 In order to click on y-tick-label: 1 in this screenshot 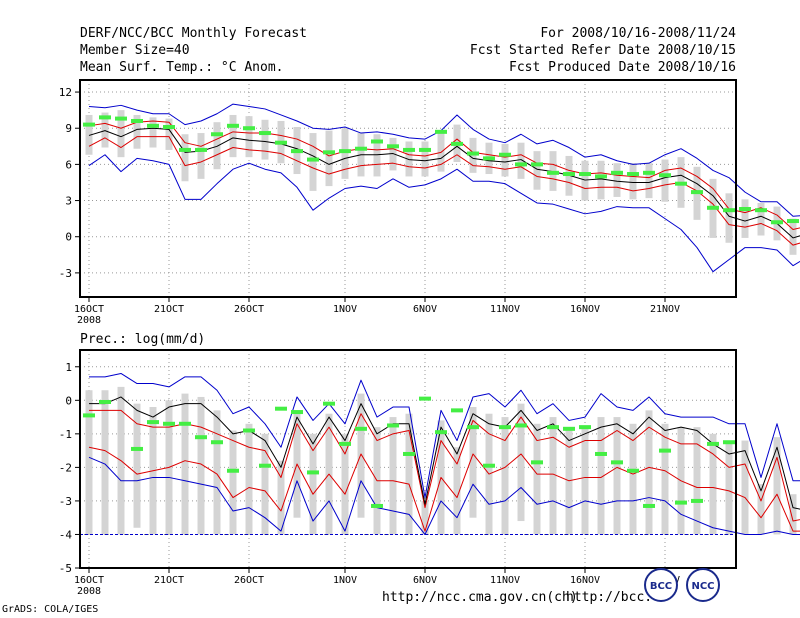, I will do `click(68, 367)`.